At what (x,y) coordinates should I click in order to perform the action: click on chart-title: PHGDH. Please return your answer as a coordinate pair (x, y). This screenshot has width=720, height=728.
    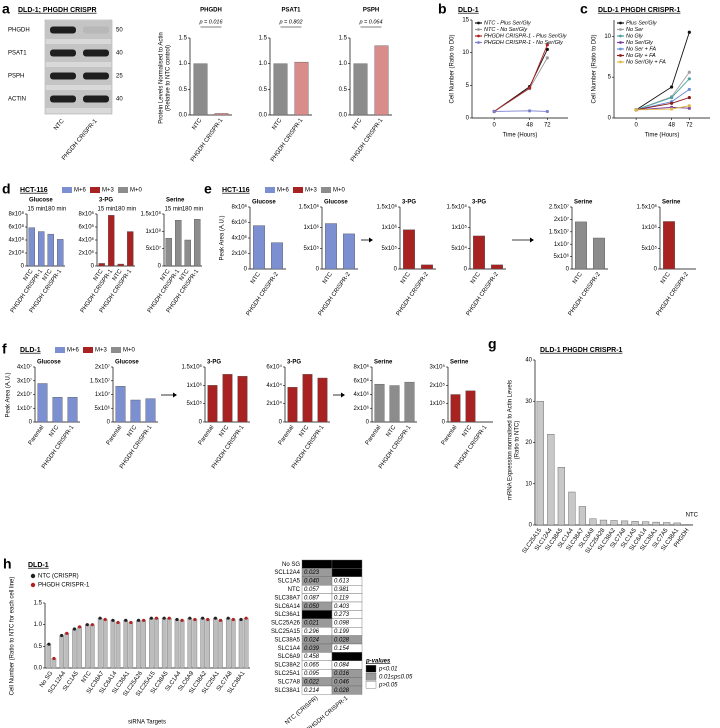
    Looking at the image, I should click on (211, 11).